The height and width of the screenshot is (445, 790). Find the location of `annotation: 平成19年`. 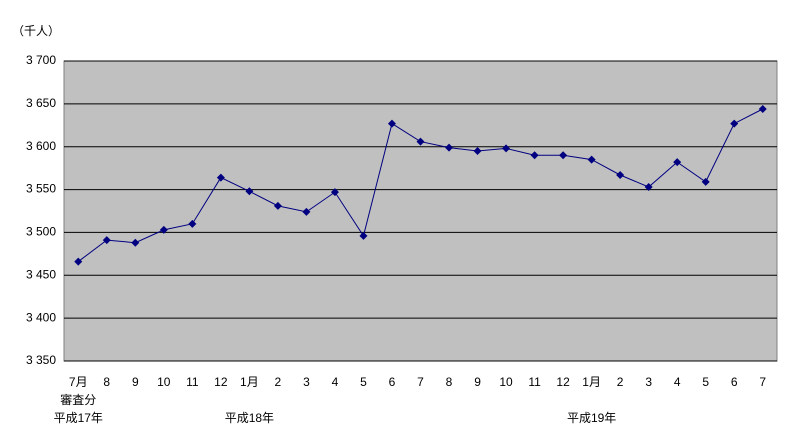

annotation: 平成19年 is located at coordinates (591, 418).